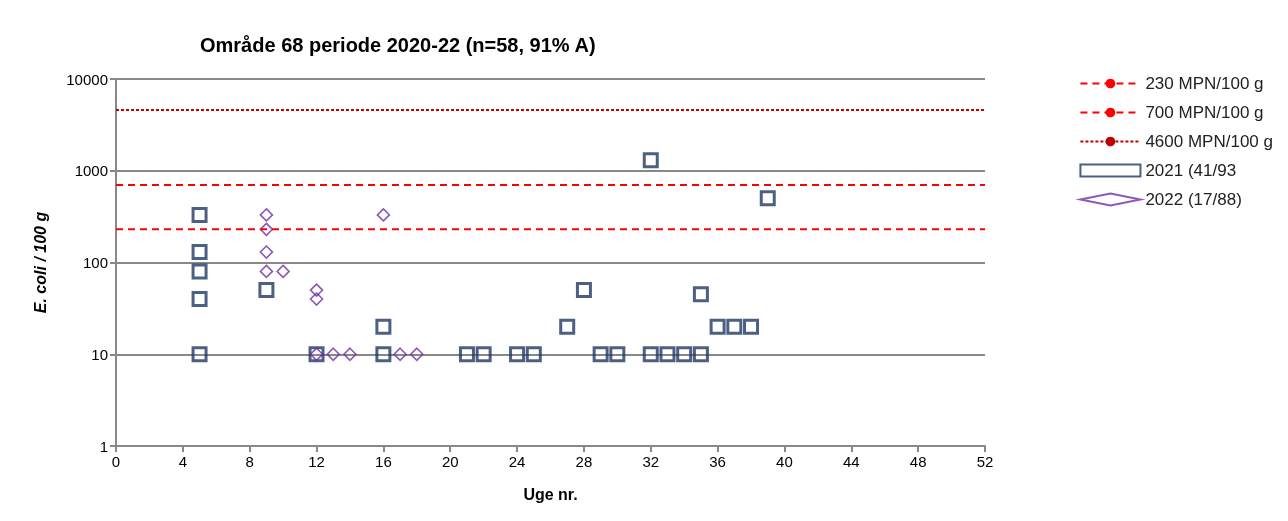 The width and height of the screenshot is (1288, 521). I want to click on y-tick-label: 10000, so click(87, 79).